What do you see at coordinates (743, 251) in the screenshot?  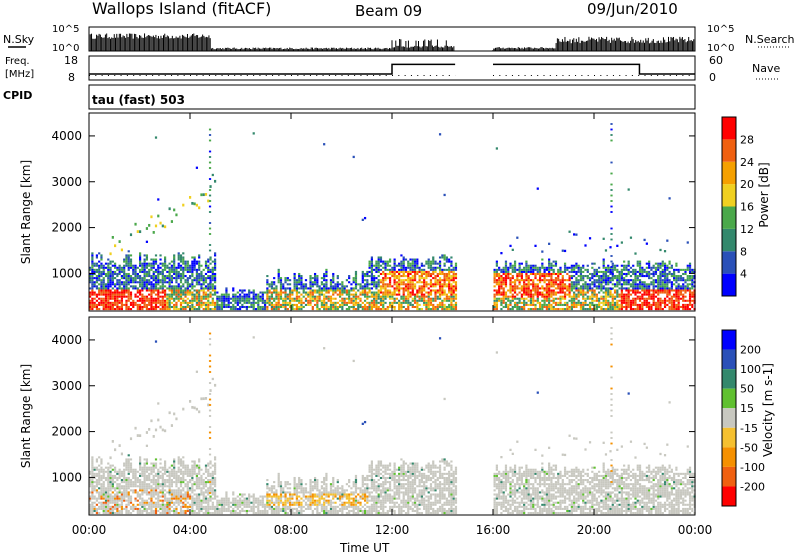 I see `power-cbar-tick: 8` at bounding box center [743, 251].